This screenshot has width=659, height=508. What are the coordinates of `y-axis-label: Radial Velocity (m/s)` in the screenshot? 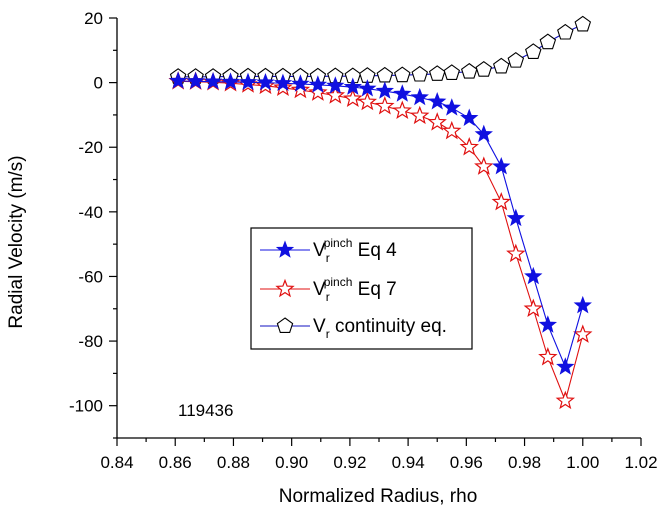 It's located at (16, 241).